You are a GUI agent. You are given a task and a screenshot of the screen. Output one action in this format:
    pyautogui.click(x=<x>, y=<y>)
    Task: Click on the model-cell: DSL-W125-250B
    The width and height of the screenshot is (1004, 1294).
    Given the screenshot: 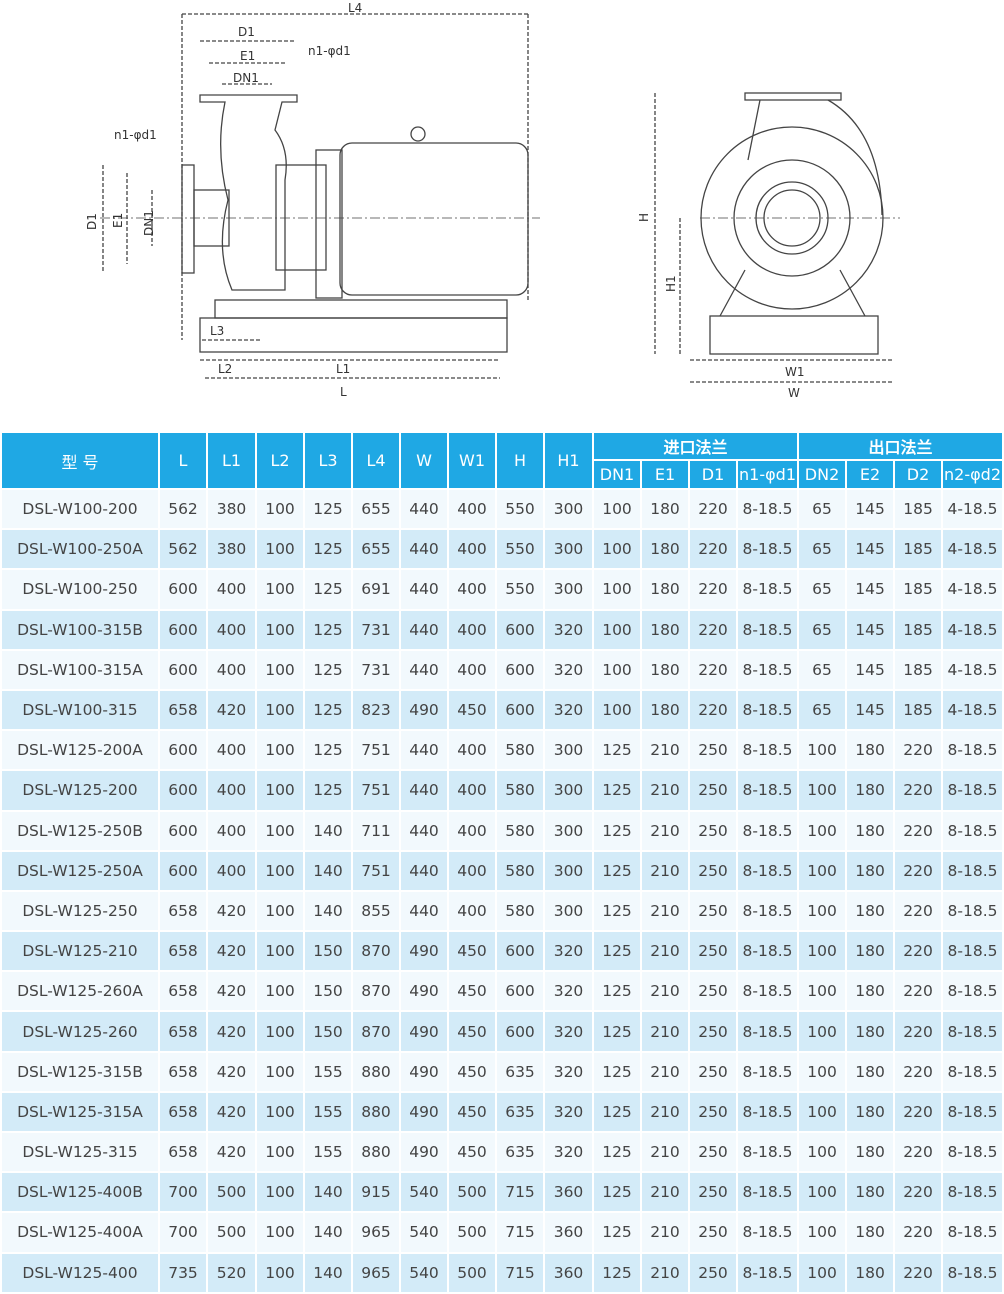 What is the action you would take?
    pyautogui.click(x=80, y=830)
    